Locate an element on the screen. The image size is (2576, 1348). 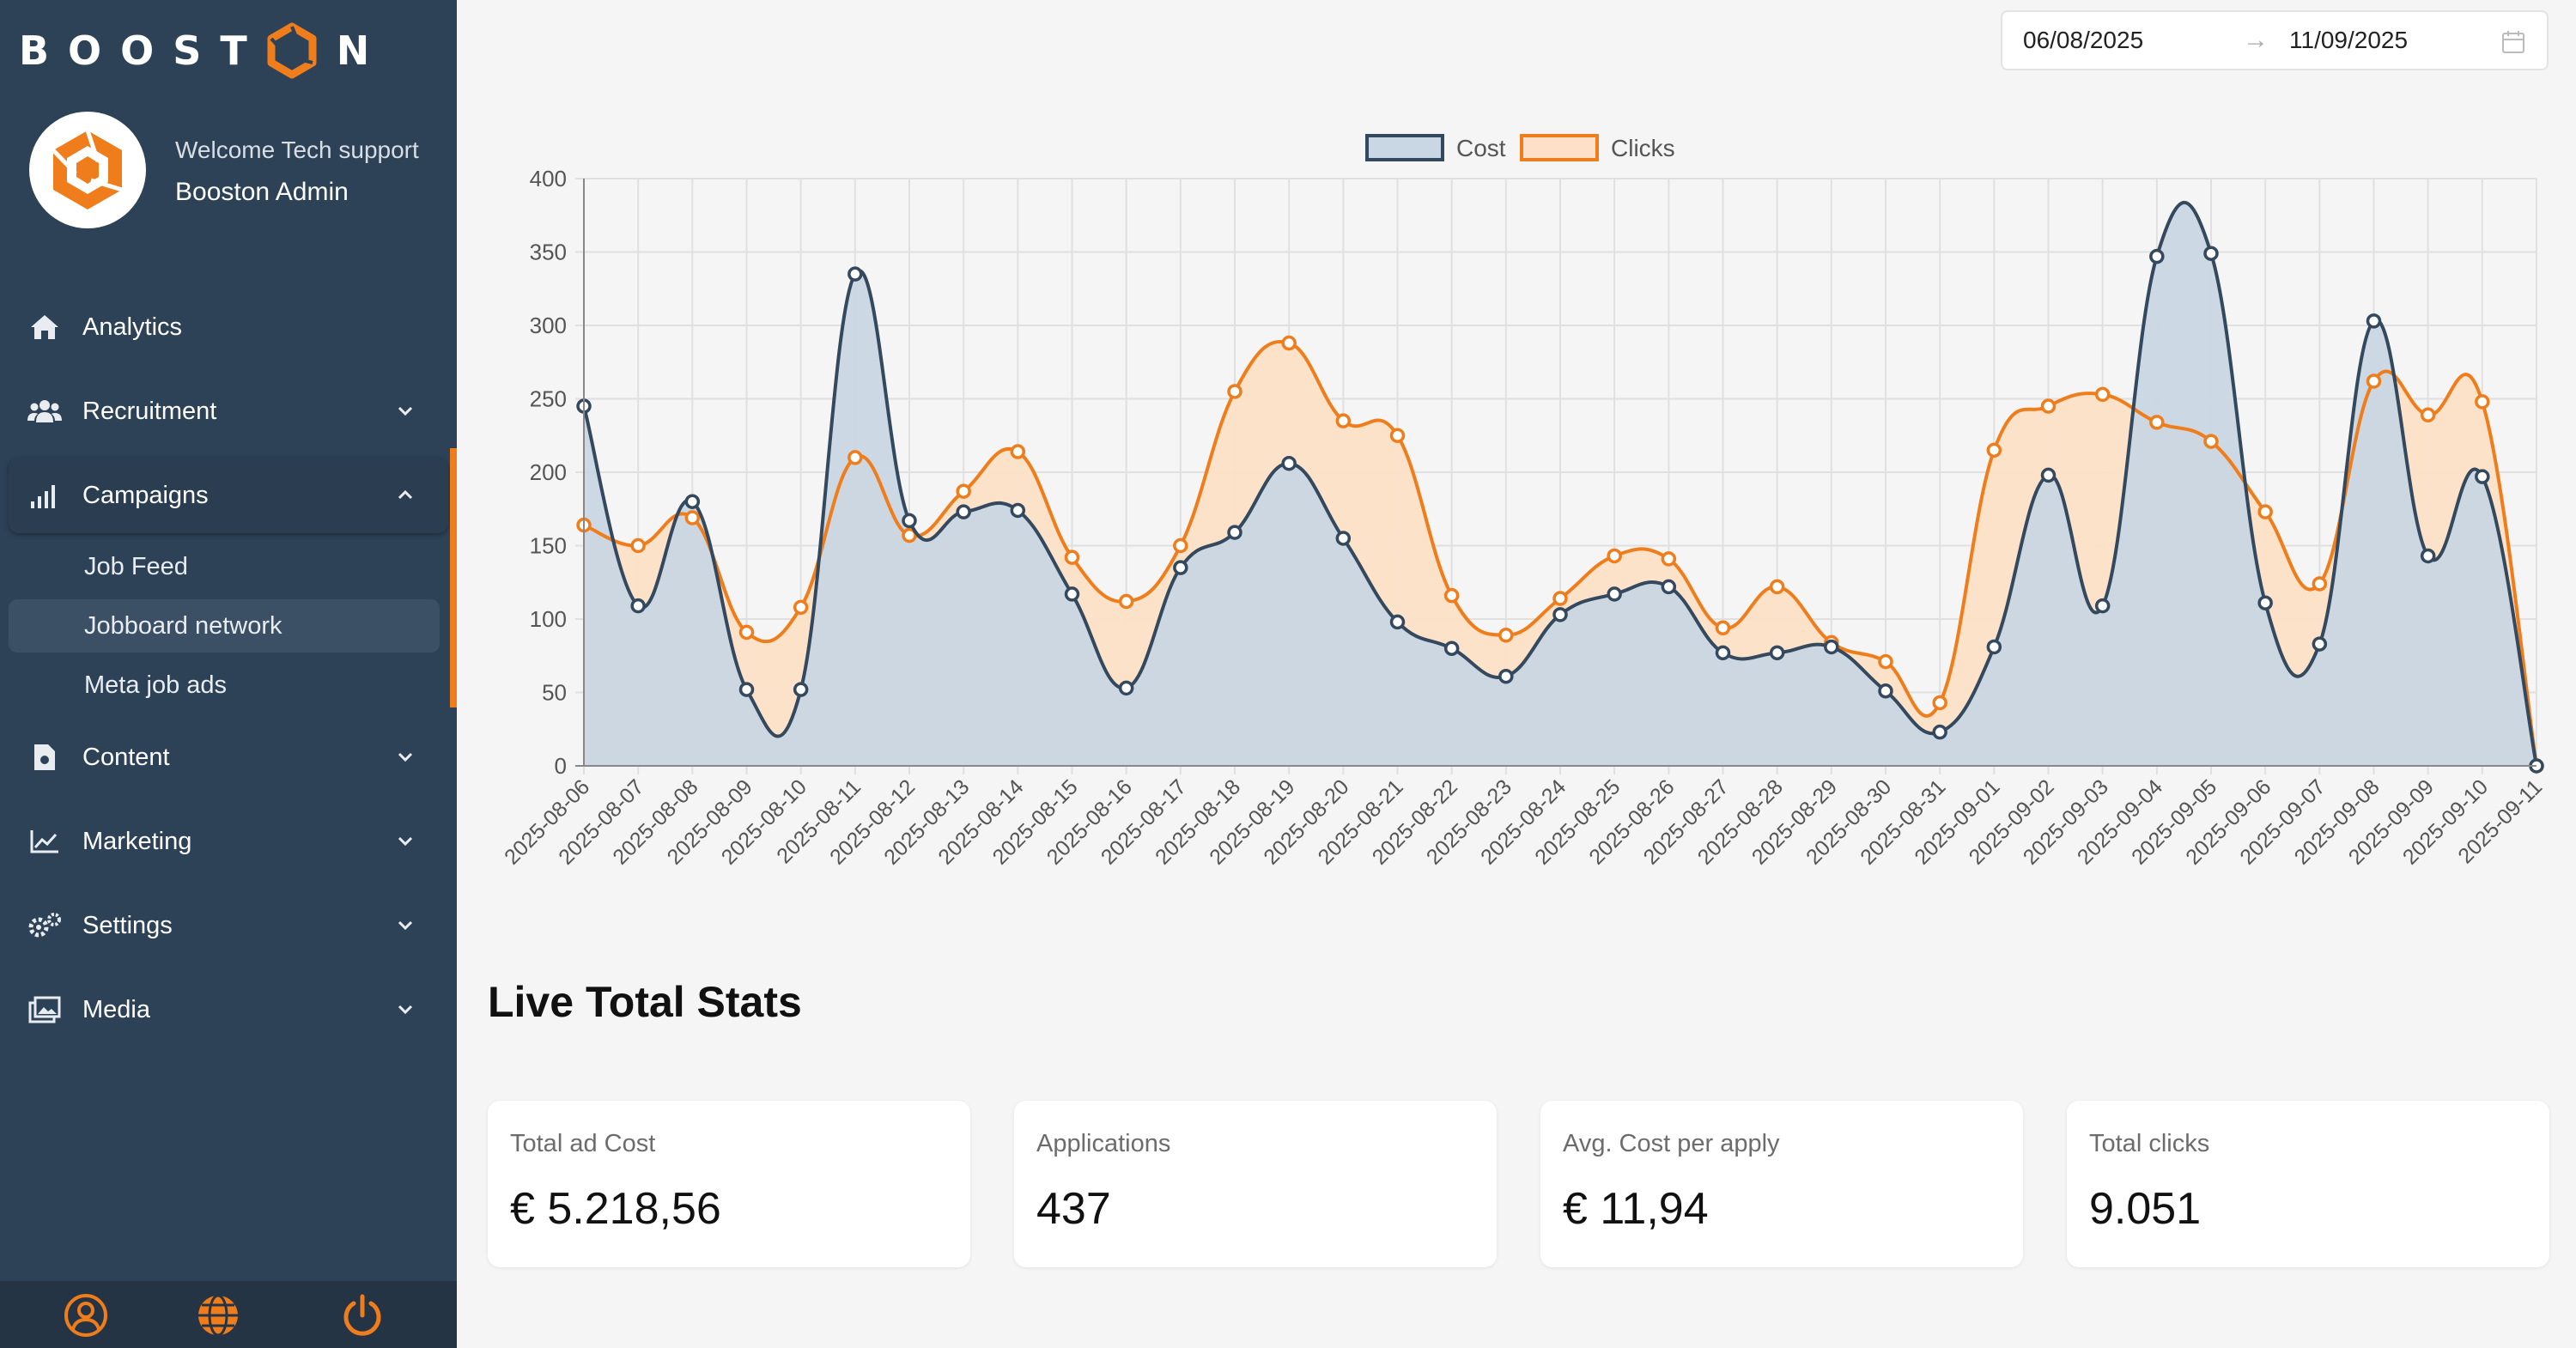
welcome-text: Welcome Tech support is located at coordinates (297, 150).